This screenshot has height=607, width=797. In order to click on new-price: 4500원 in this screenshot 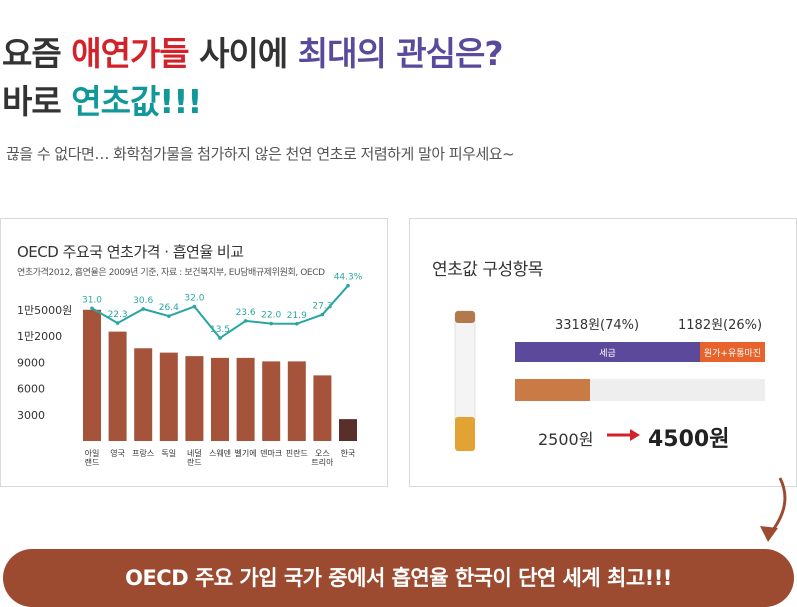, I will do `click(688, 439)`.